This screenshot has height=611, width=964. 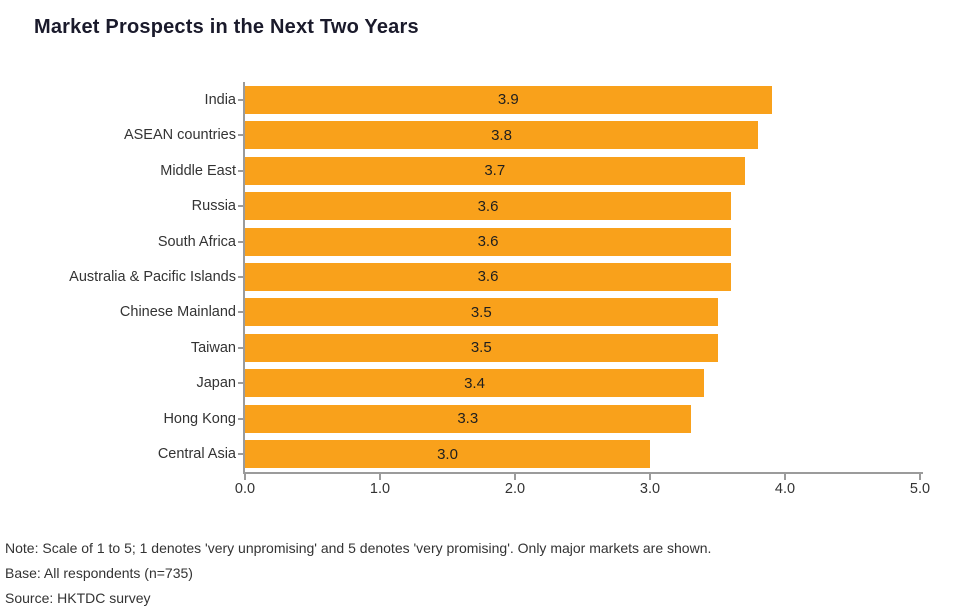 What do you see at coordinates (216, 383) in the screenshot?
I see `category-label: Japan` at bounding box center [216, 383].